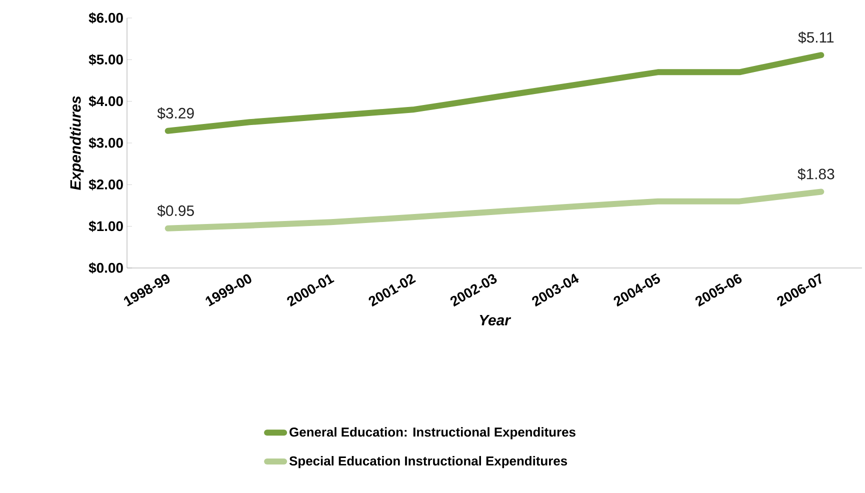  What do you see at coordinates (496, 320) in the screenshot?
I see `x-axis-title: Year` at bounding box center [496, 320].